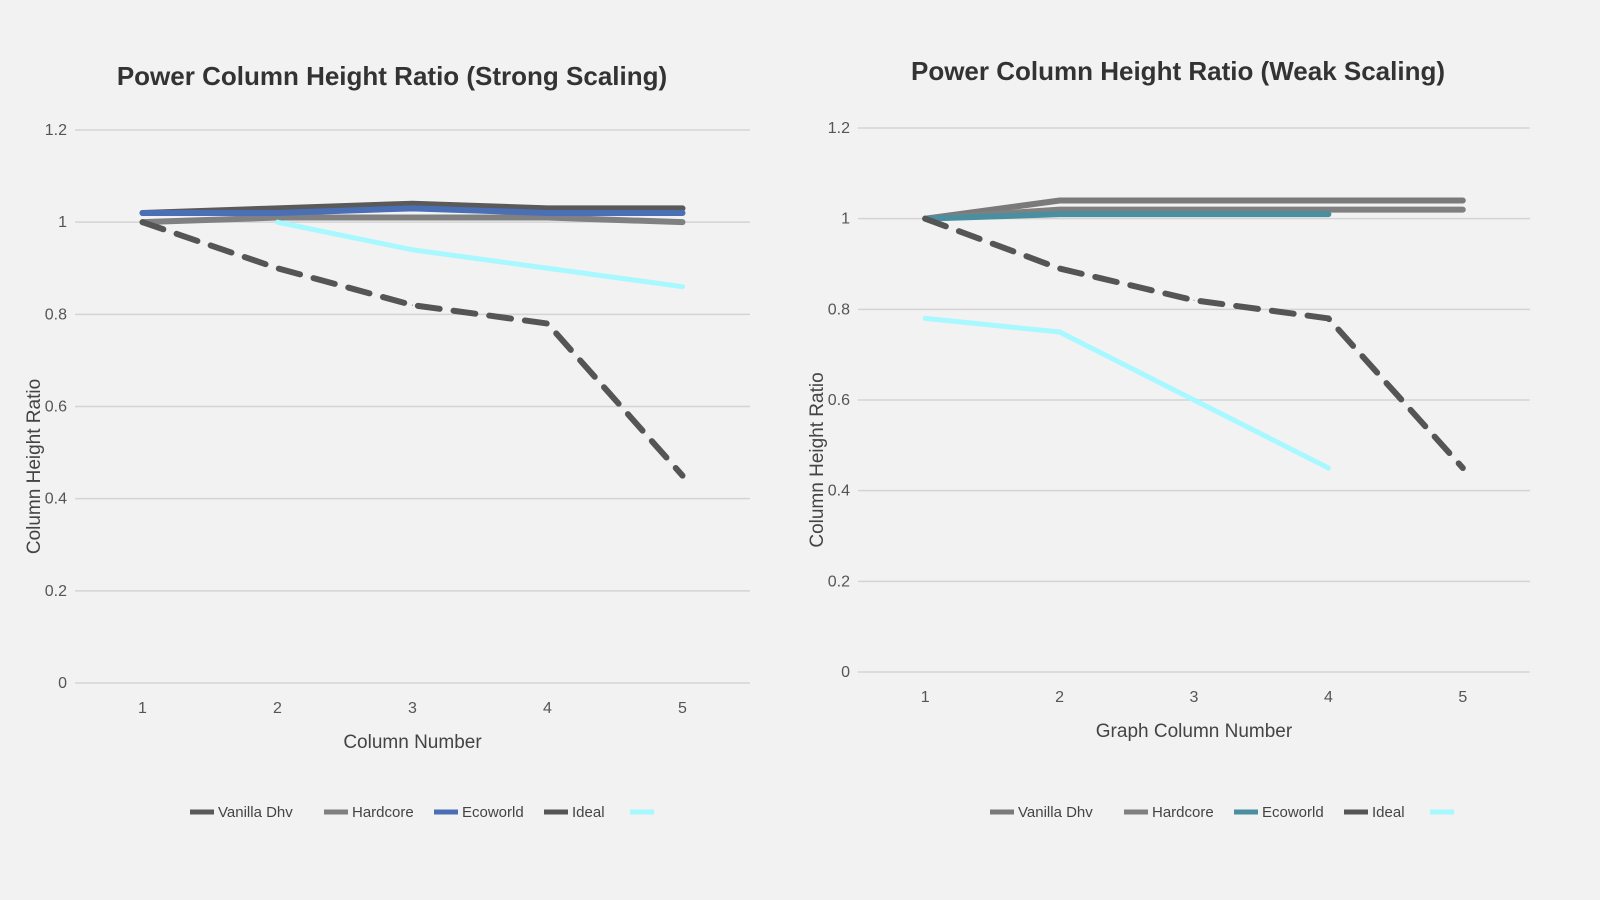 Image resolution: width=1600 pixels, height=900 pixels. What do you see at coordinates (1194, 731) in the screenshot?
I see `x-axis-label: Graph Column Number` at bounding box center [1194, 731].